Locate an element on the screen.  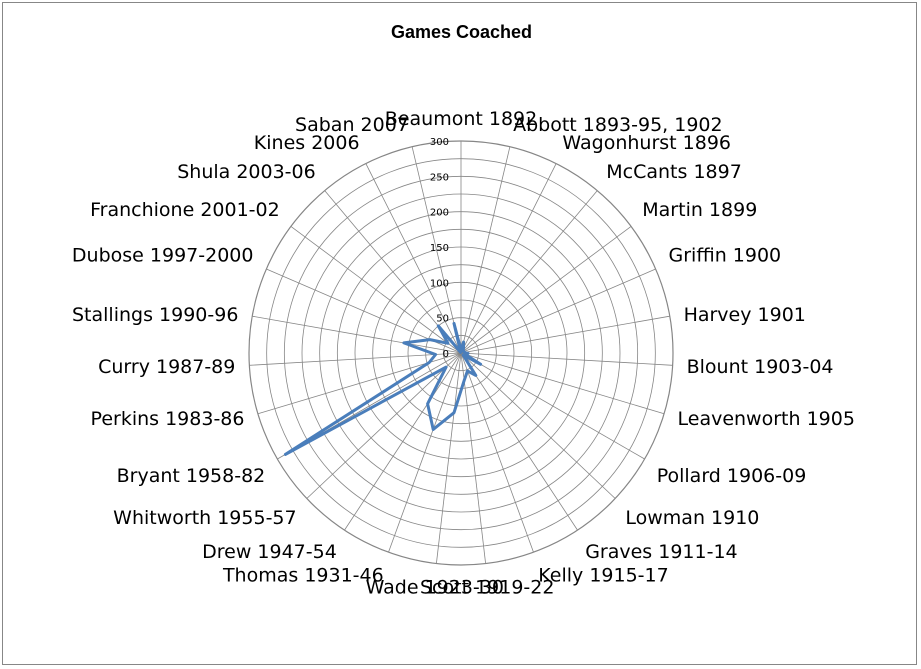
category-label: Wade 1923-30 is located at coordinates (435, 587).